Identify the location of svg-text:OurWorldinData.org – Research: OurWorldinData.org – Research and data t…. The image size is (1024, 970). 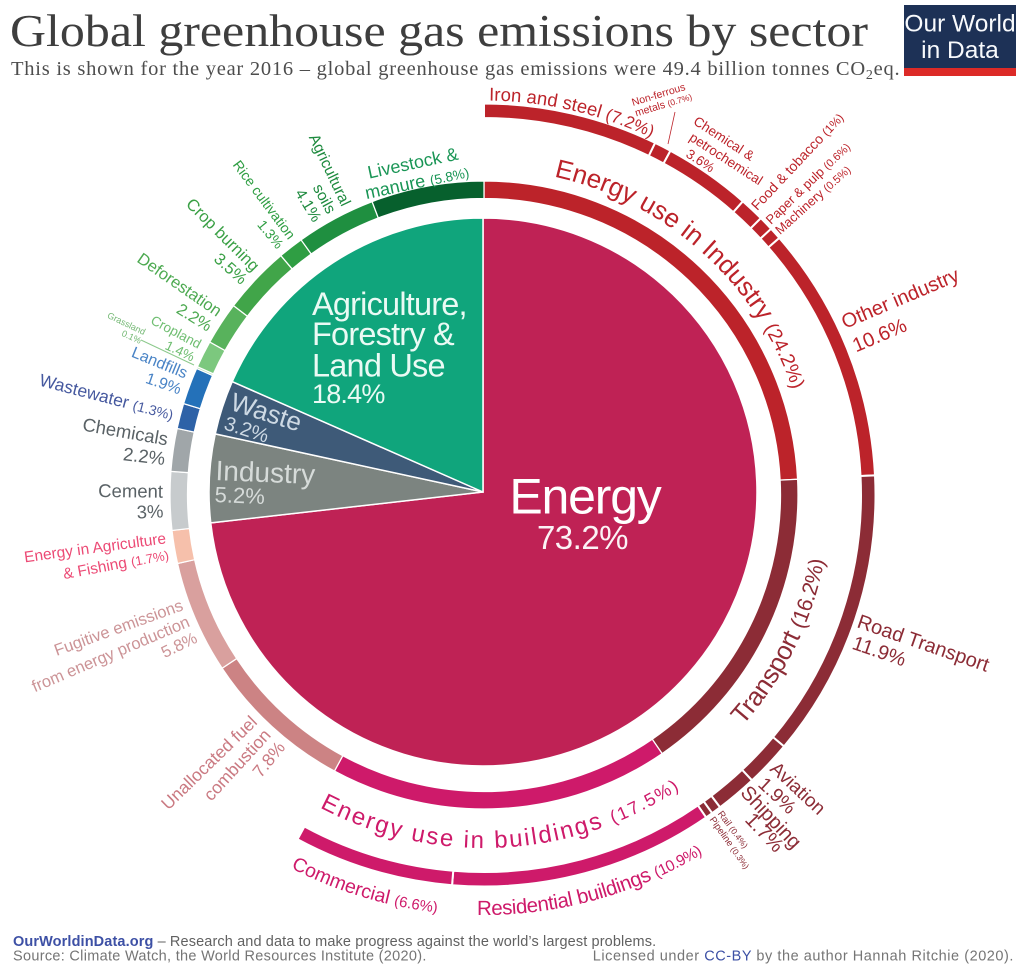
(334, 942).